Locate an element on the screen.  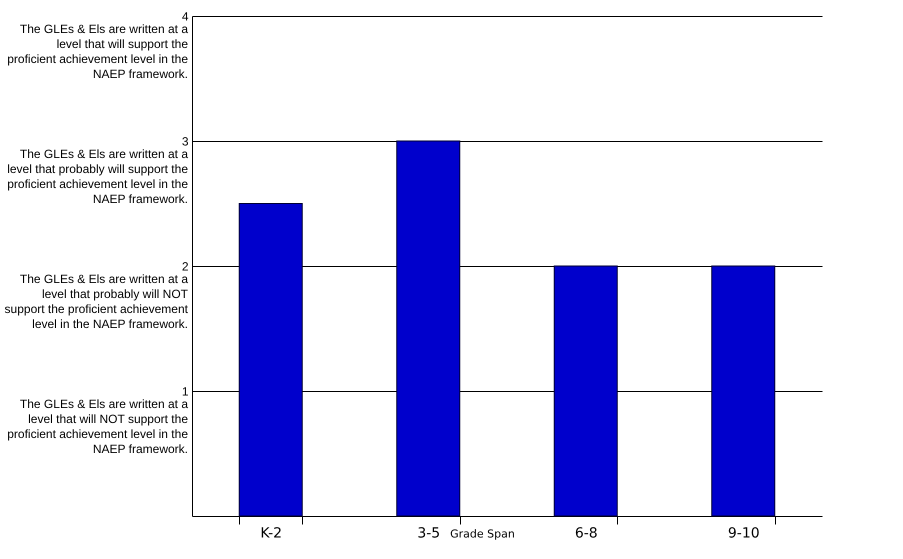
text: The GLEs & Els are written at a level that will NOT support the proficient achievement level in the NAEP framework. is located at coordinates (97, 426).